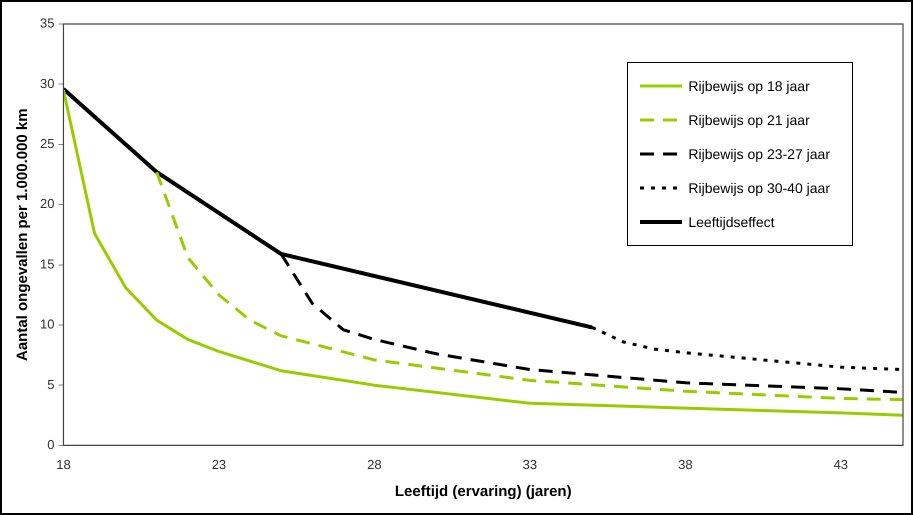 The height and width of the screenshot is (515, 913). What do you see at coordinates (50, 384) in the screenshot?
I see `y-tick-label: 5` at bounding box center [50, 384].